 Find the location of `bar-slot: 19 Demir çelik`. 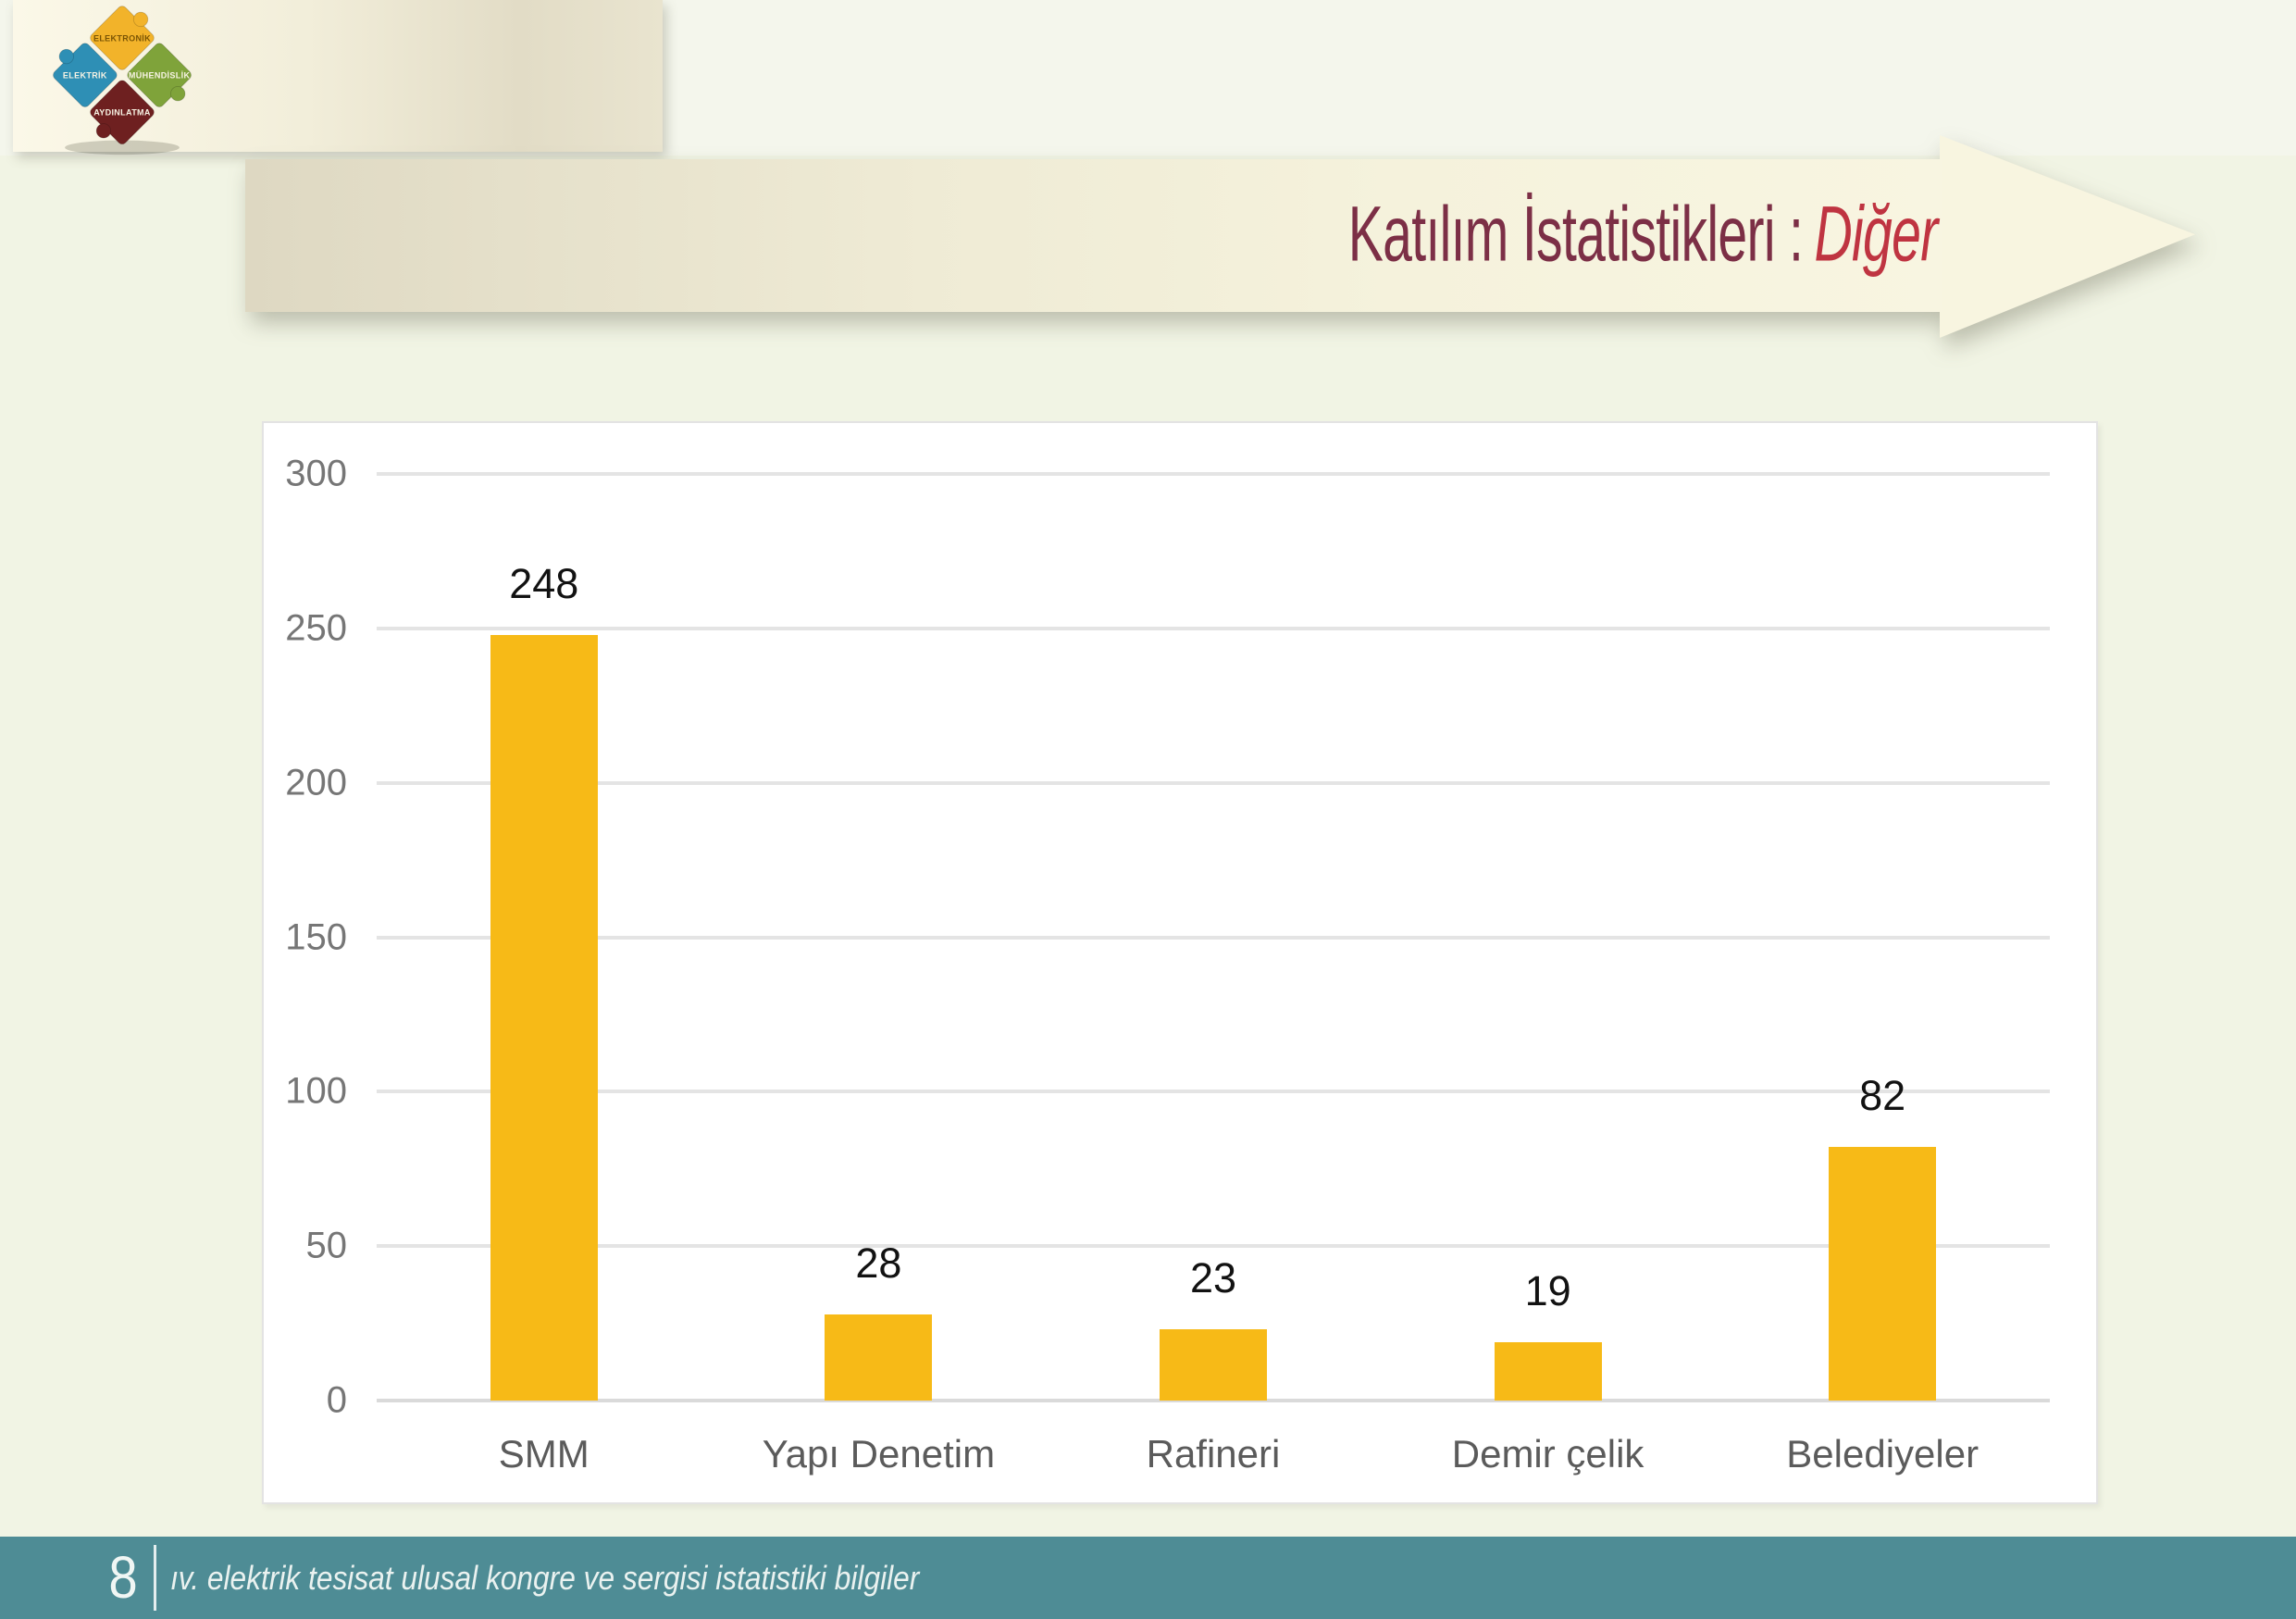

bar-slot: 19 Demir çelik is located at coordinates (1548, 975).